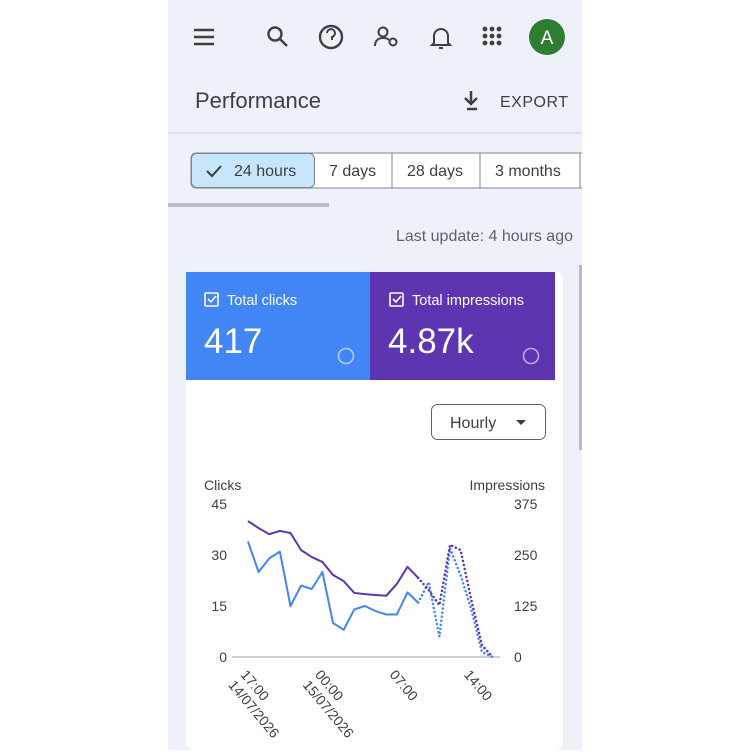 The height and width of the screenshot is (755, 750). I want to click on y2-tick-label: 125, so click(526, 606).